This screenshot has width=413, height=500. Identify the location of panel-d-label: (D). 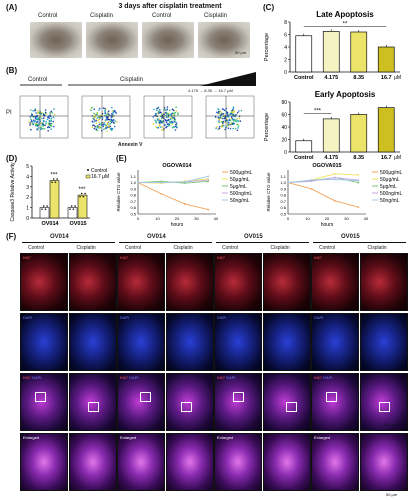
(12, 158).